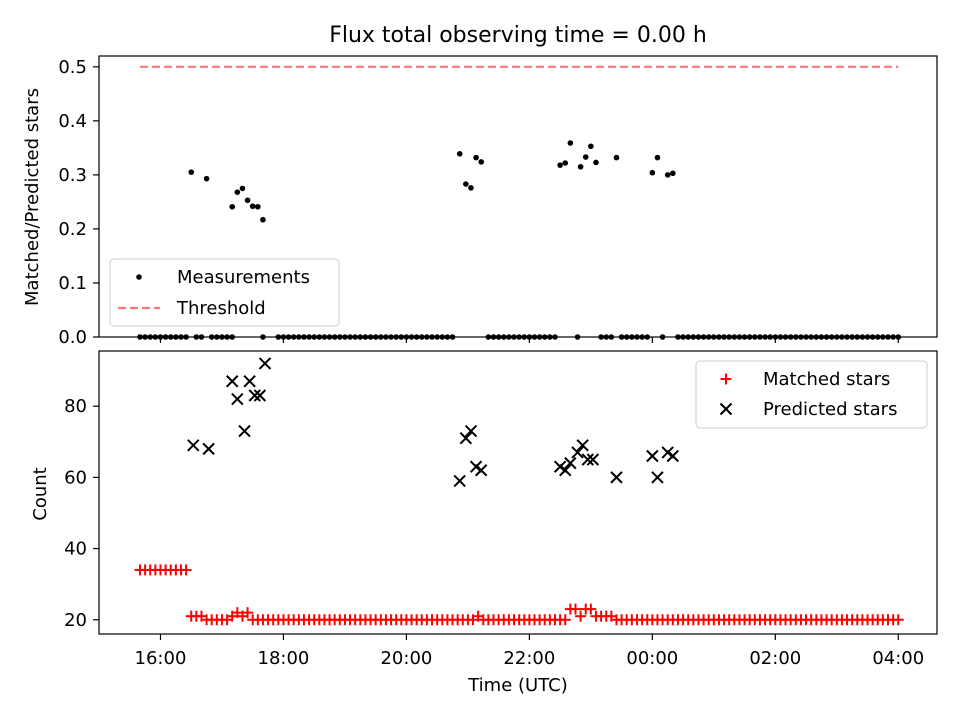 This screenshot has width=960, height=720. What do you see at coordinates (72, 229) in the screenshot?
I see `ratio-y-tick-label: 0.2` at bounding box center [72, 229].